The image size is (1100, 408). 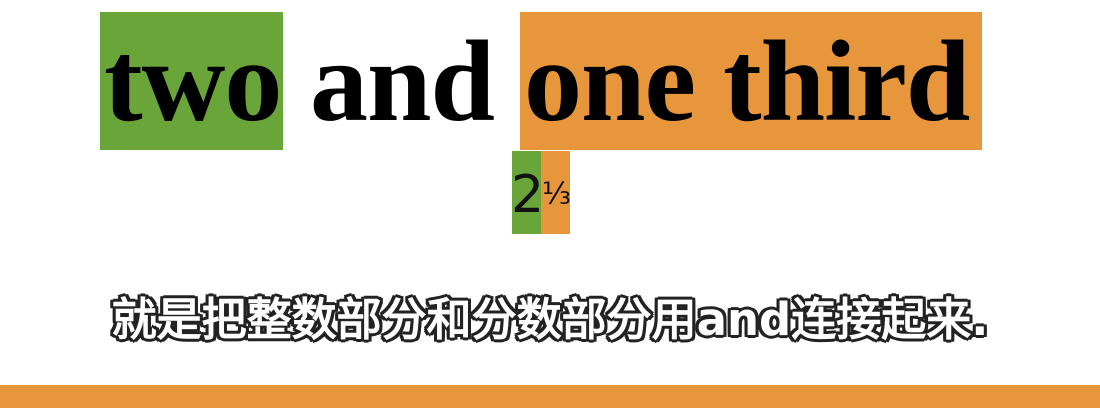 I want to click on fraction-highlight, so click(x=751, y=81).